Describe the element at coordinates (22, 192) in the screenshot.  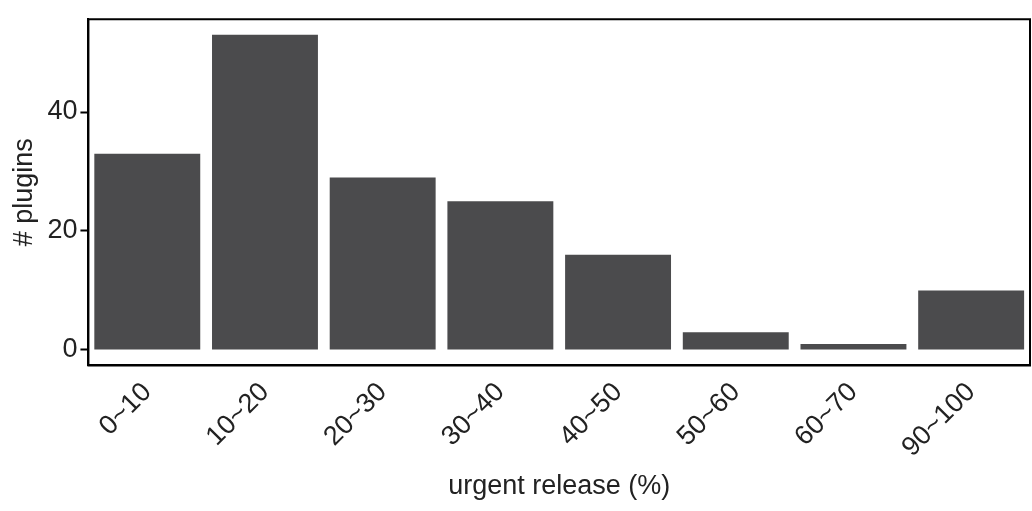
I see `y-axis-title: # plugins` at that location.